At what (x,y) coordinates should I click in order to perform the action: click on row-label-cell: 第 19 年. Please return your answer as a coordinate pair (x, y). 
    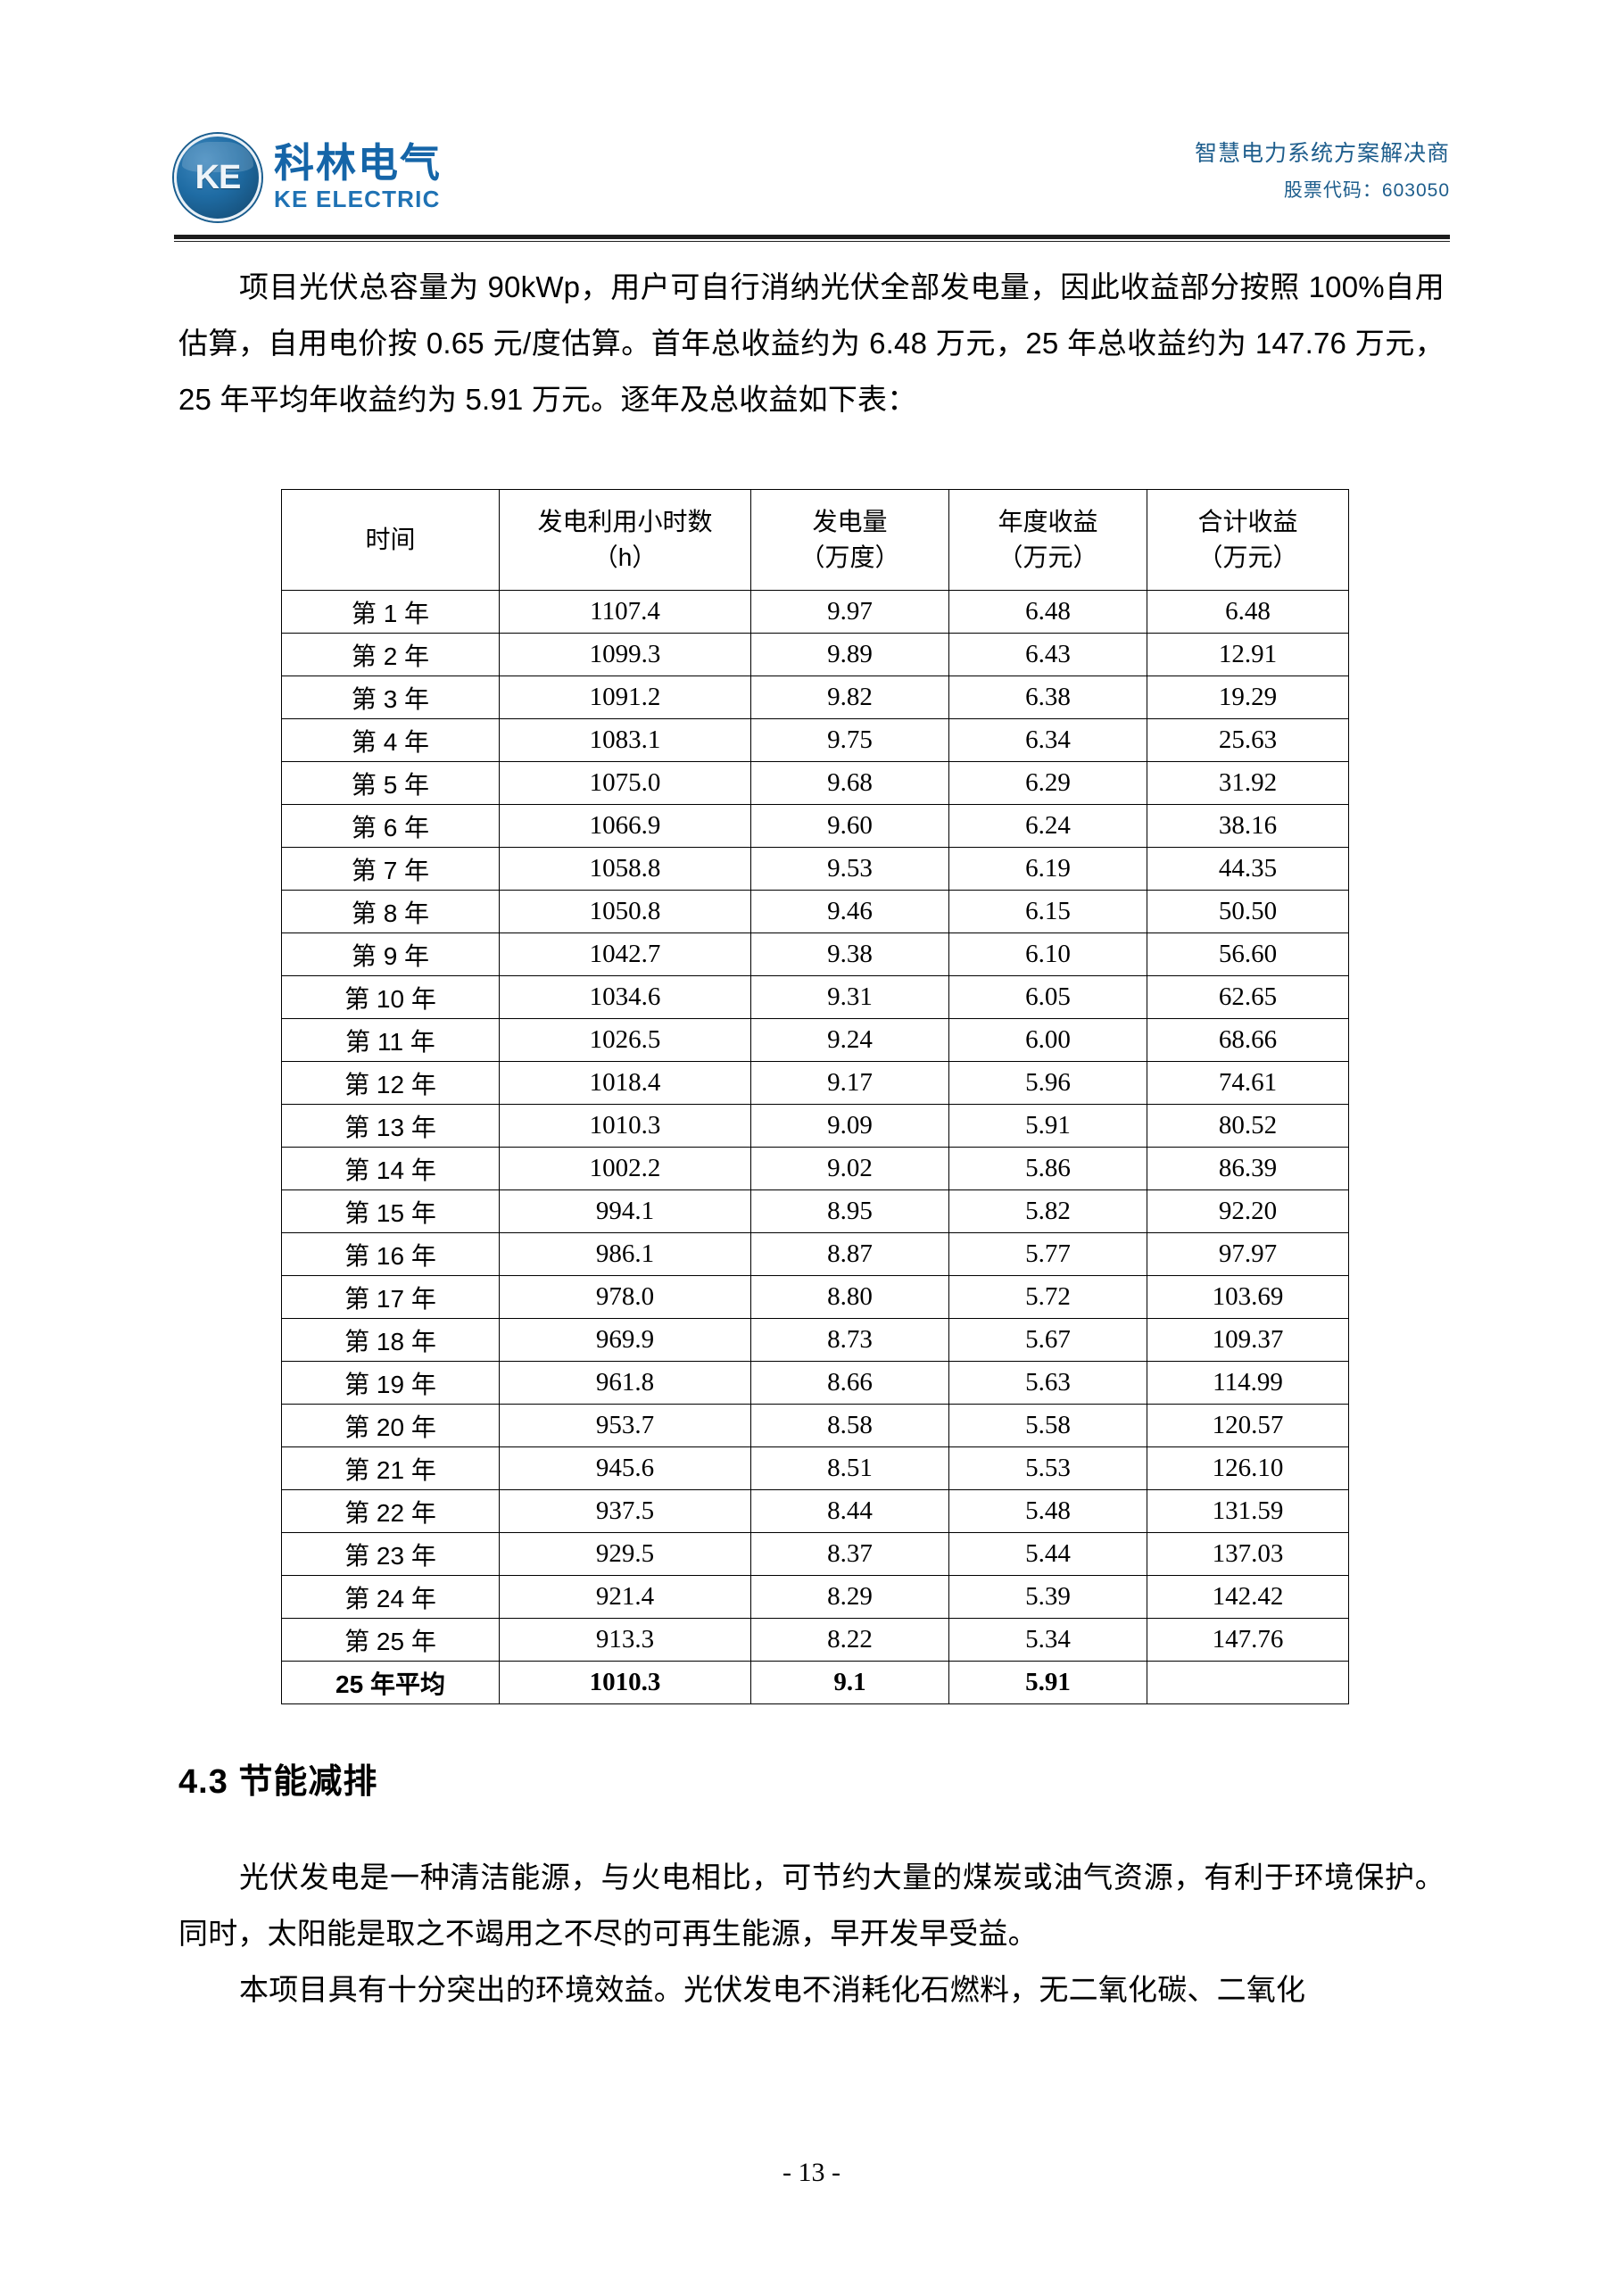
    Looking at the image, I should click on (390, 1383).